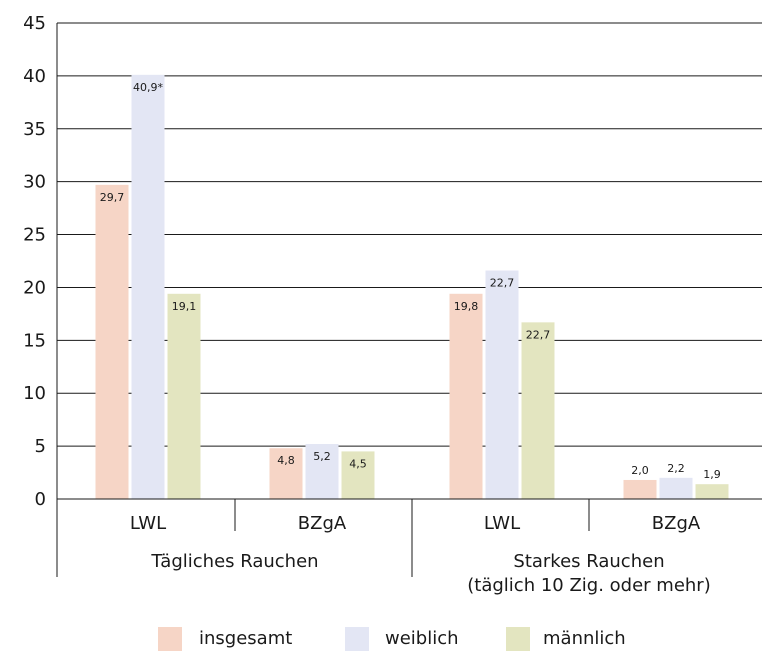  What do you see at coordinates (184, 306) in the screenshot?
I see `data-label: 19,1` at bounding box center [184, 306].